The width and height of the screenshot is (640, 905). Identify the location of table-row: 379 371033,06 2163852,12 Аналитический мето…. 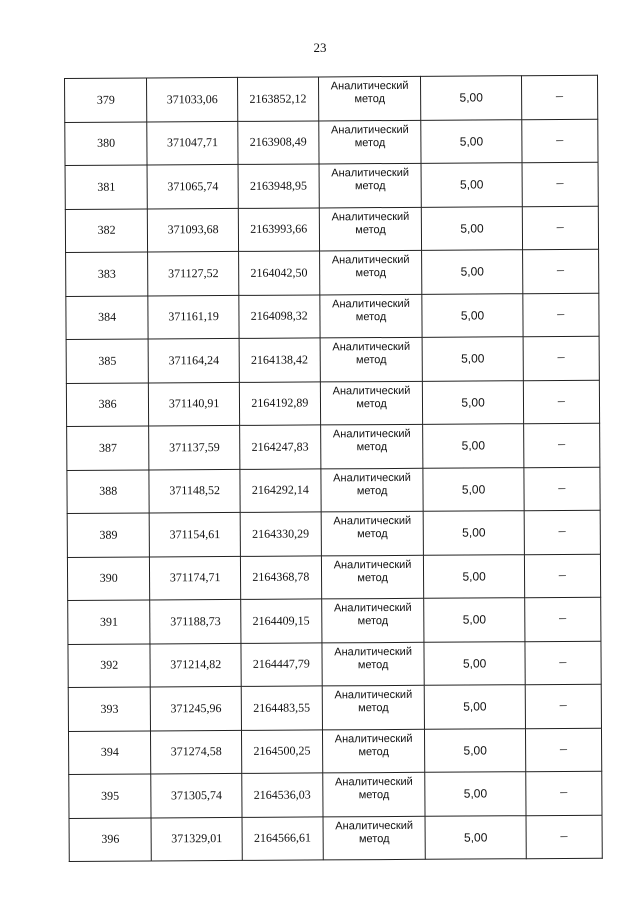
(331, 98).